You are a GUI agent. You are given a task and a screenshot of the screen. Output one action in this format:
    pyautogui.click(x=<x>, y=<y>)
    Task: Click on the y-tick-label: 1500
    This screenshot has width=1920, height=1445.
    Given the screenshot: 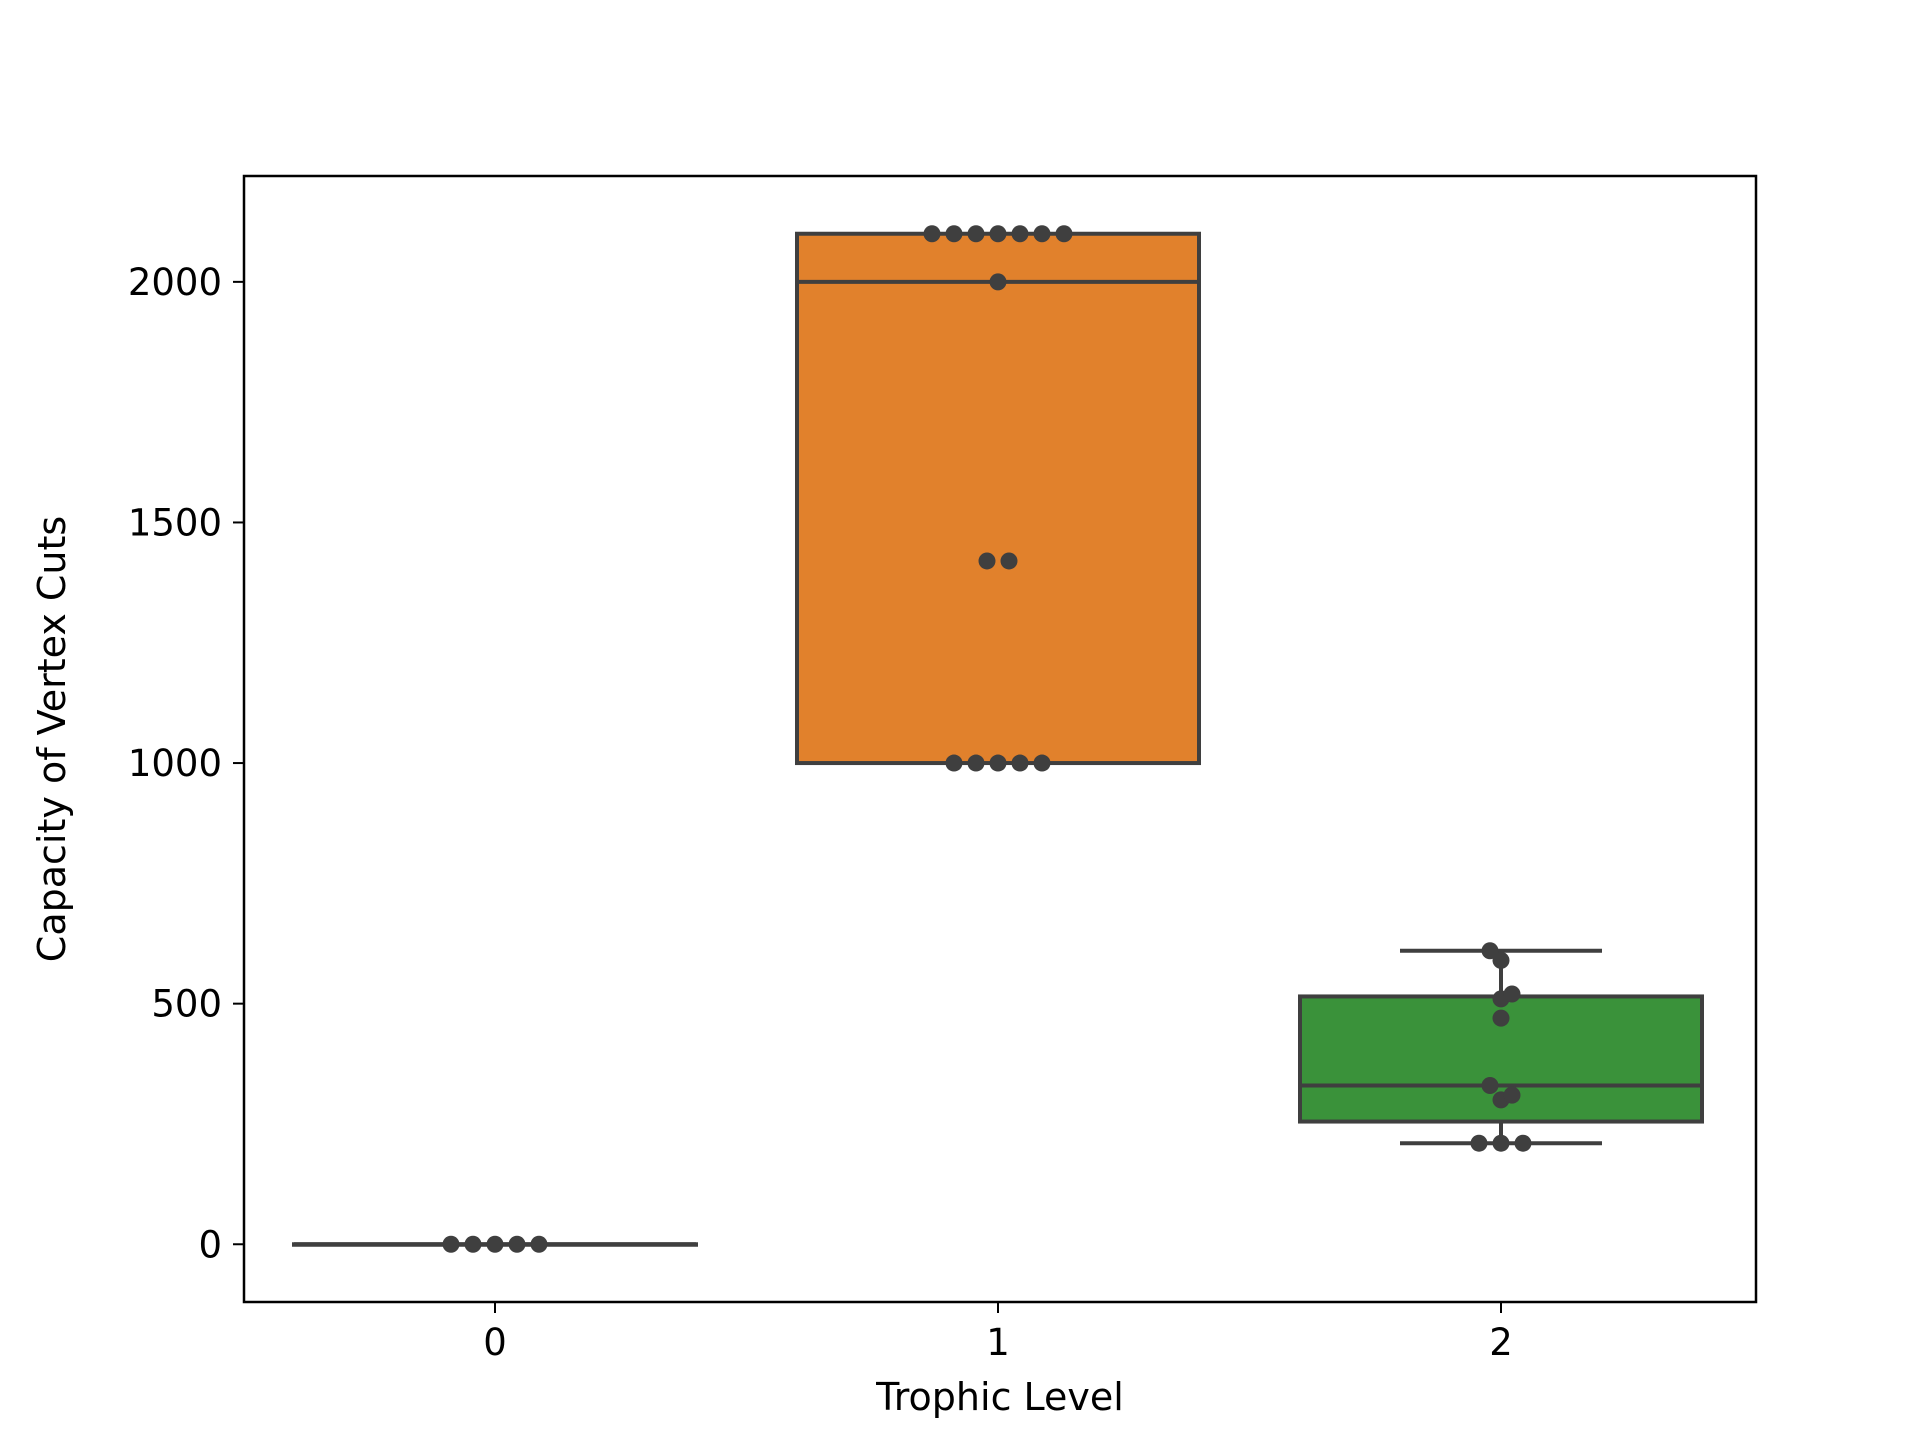 What is the action you would take?
    pyautogui.click(x=175, y=522)
    